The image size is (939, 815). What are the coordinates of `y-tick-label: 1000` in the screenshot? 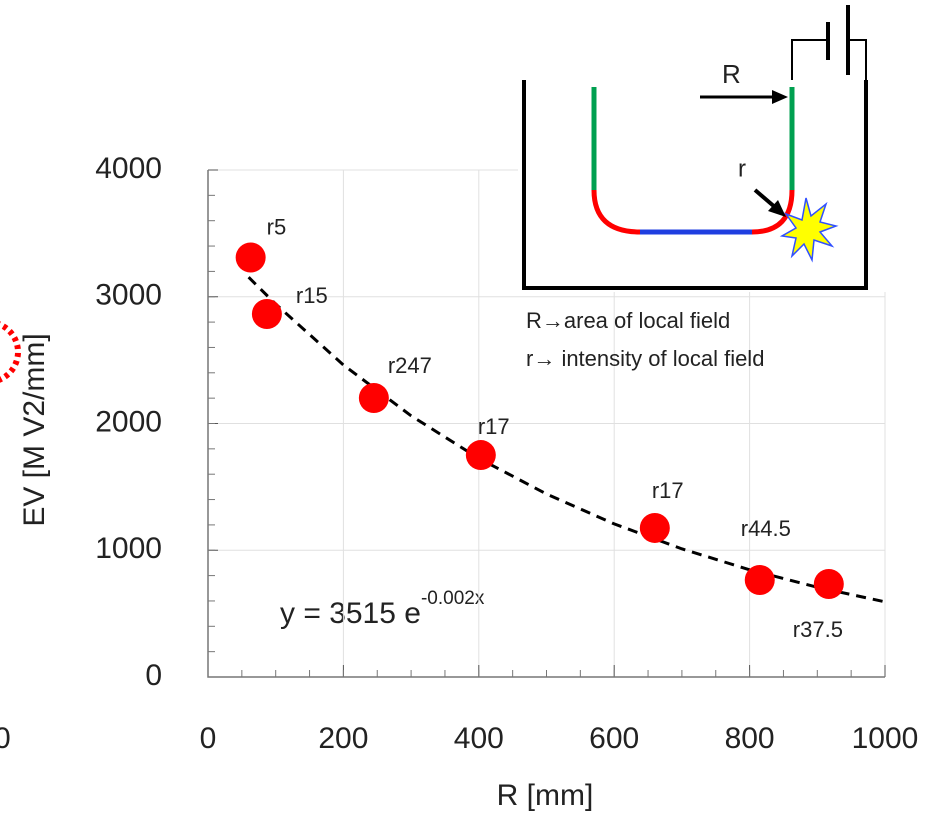 It's located at (128, 548).